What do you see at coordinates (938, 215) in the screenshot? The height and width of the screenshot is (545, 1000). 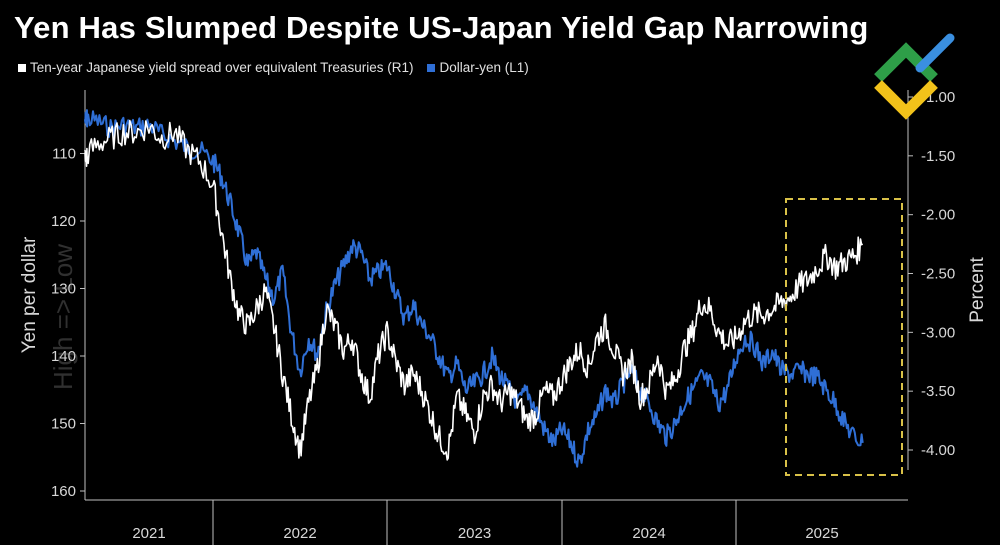 I see `right-tick-label: -2.00` at bounding box center [938, 215].